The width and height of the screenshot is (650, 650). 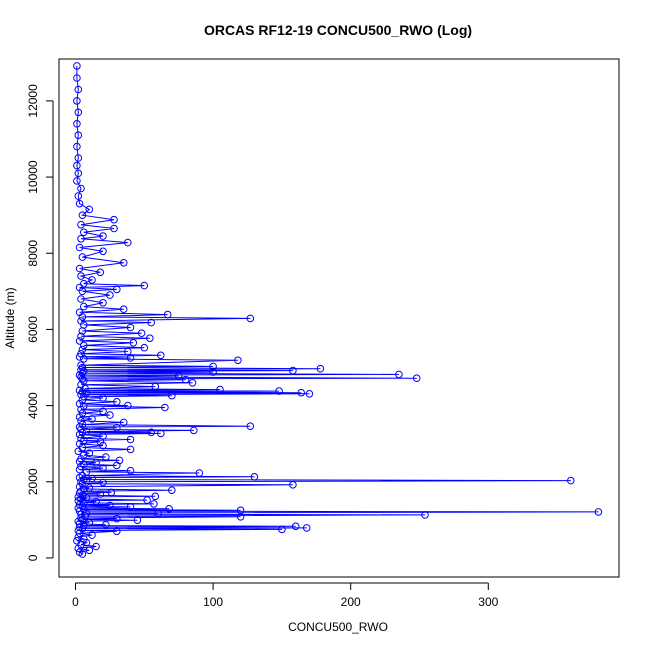 What do you see at coordinates (338, 30) in the screenshot?
I see `chart-title: ORCAS RF12-19 CONCU500_RWO (Log)` at bounding box center [338, 30].